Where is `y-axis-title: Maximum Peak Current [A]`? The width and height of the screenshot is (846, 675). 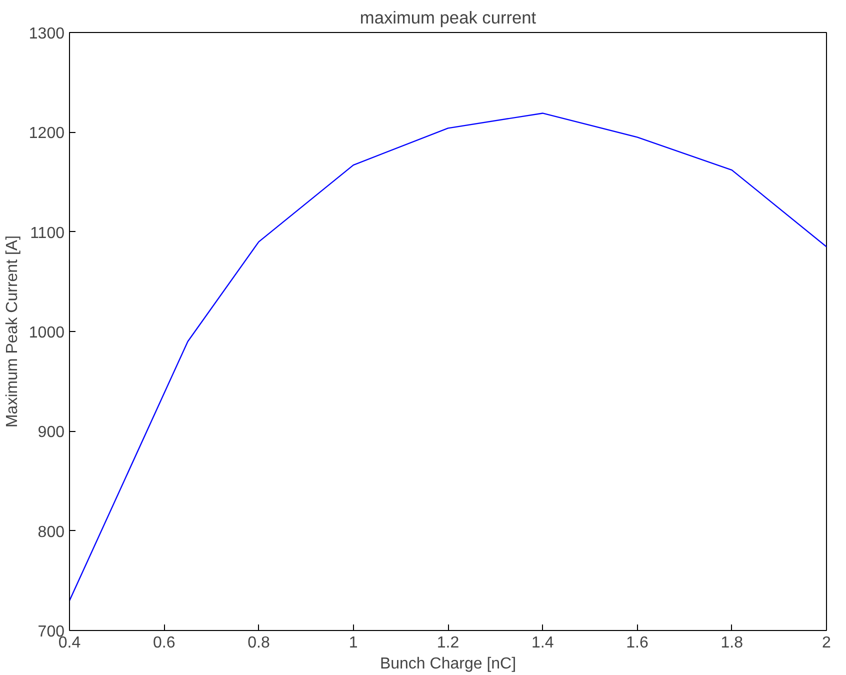 y-axis-title: Maximum Peak Current [A] is located at coordinates (12, 331).